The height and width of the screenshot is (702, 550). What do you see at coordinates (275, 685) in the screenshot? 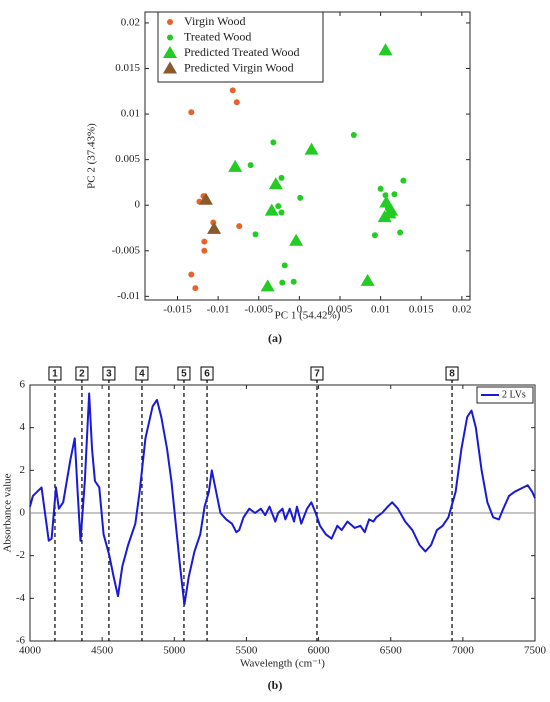
I see `caption: (b)` at bounding box center [275, 685].